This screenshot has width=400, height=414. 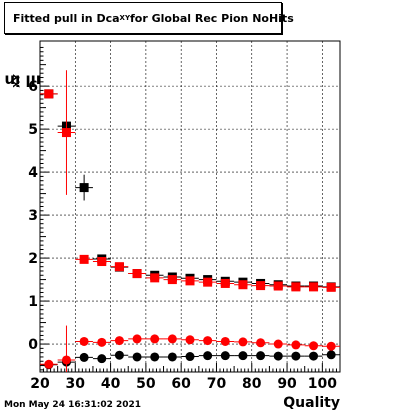 What do you see at coordinates (212, 18) in the screenshot?
I see `chart-title-suffix: for Global Rec Pion NoHits` at bounding box center [212, 18].